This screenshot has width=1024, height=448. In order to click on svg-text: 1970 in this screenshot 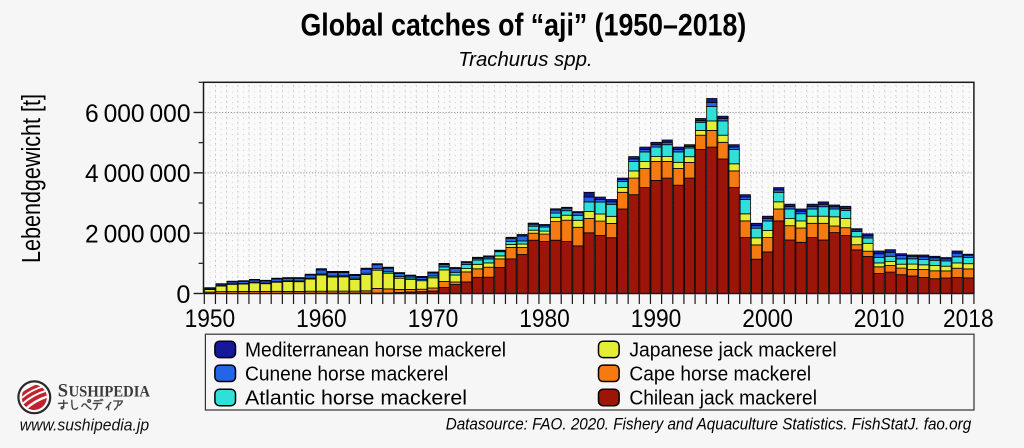, I will do `click(433, 319)`.